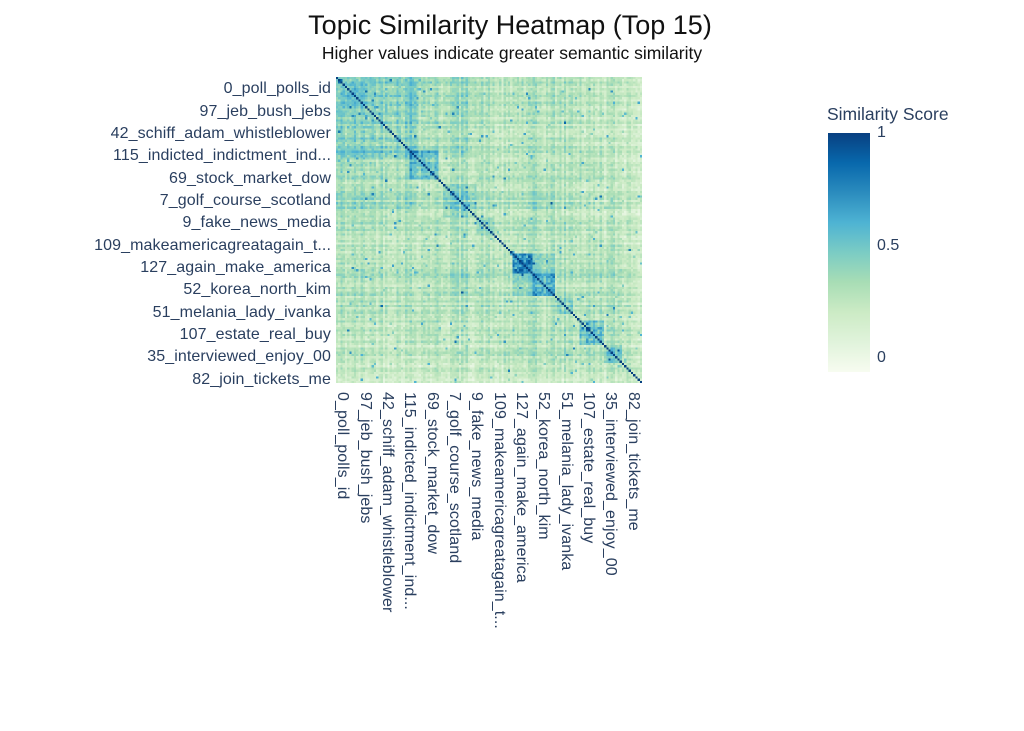  I want to click on x-tick-label: 82_join_tickets_me, so click(633, 461).